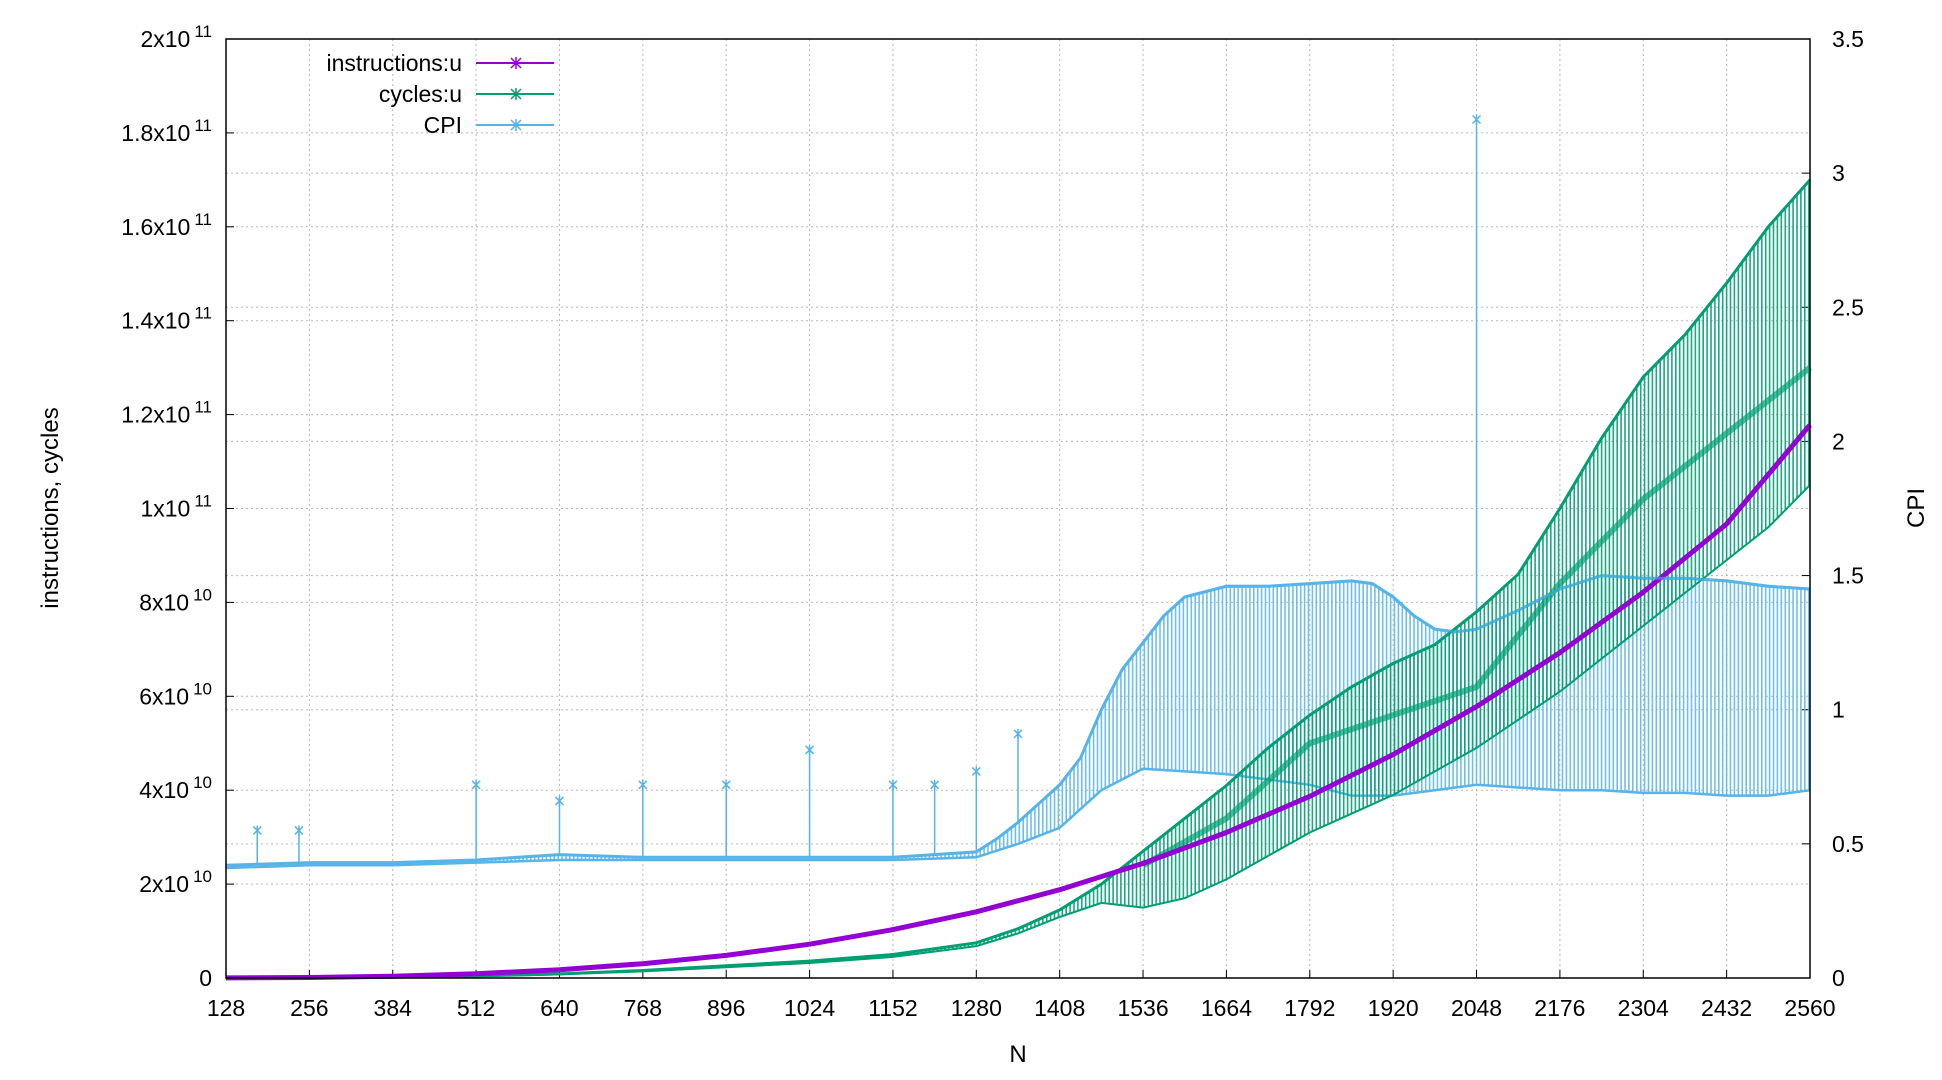 The height and width of the screenshot is (1080, 1942). Describe the element at coordinates (1848, 39) in the screenshot. I see `y2-tick-label: 3.5` at that location.